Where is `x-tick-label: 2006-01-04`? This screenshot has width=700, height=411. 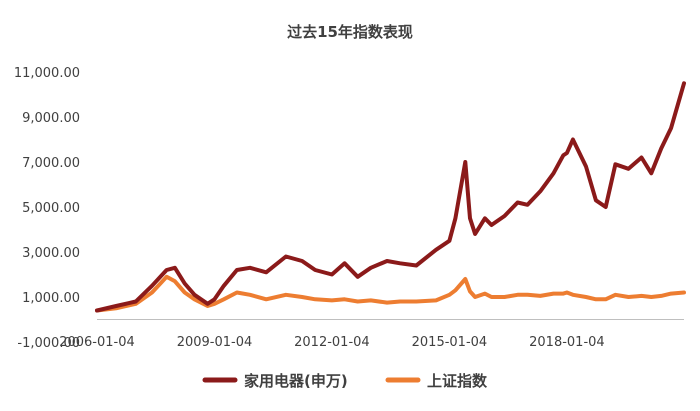
x-tick-label: 2006-01-04 is located at coordinates (97, 342).